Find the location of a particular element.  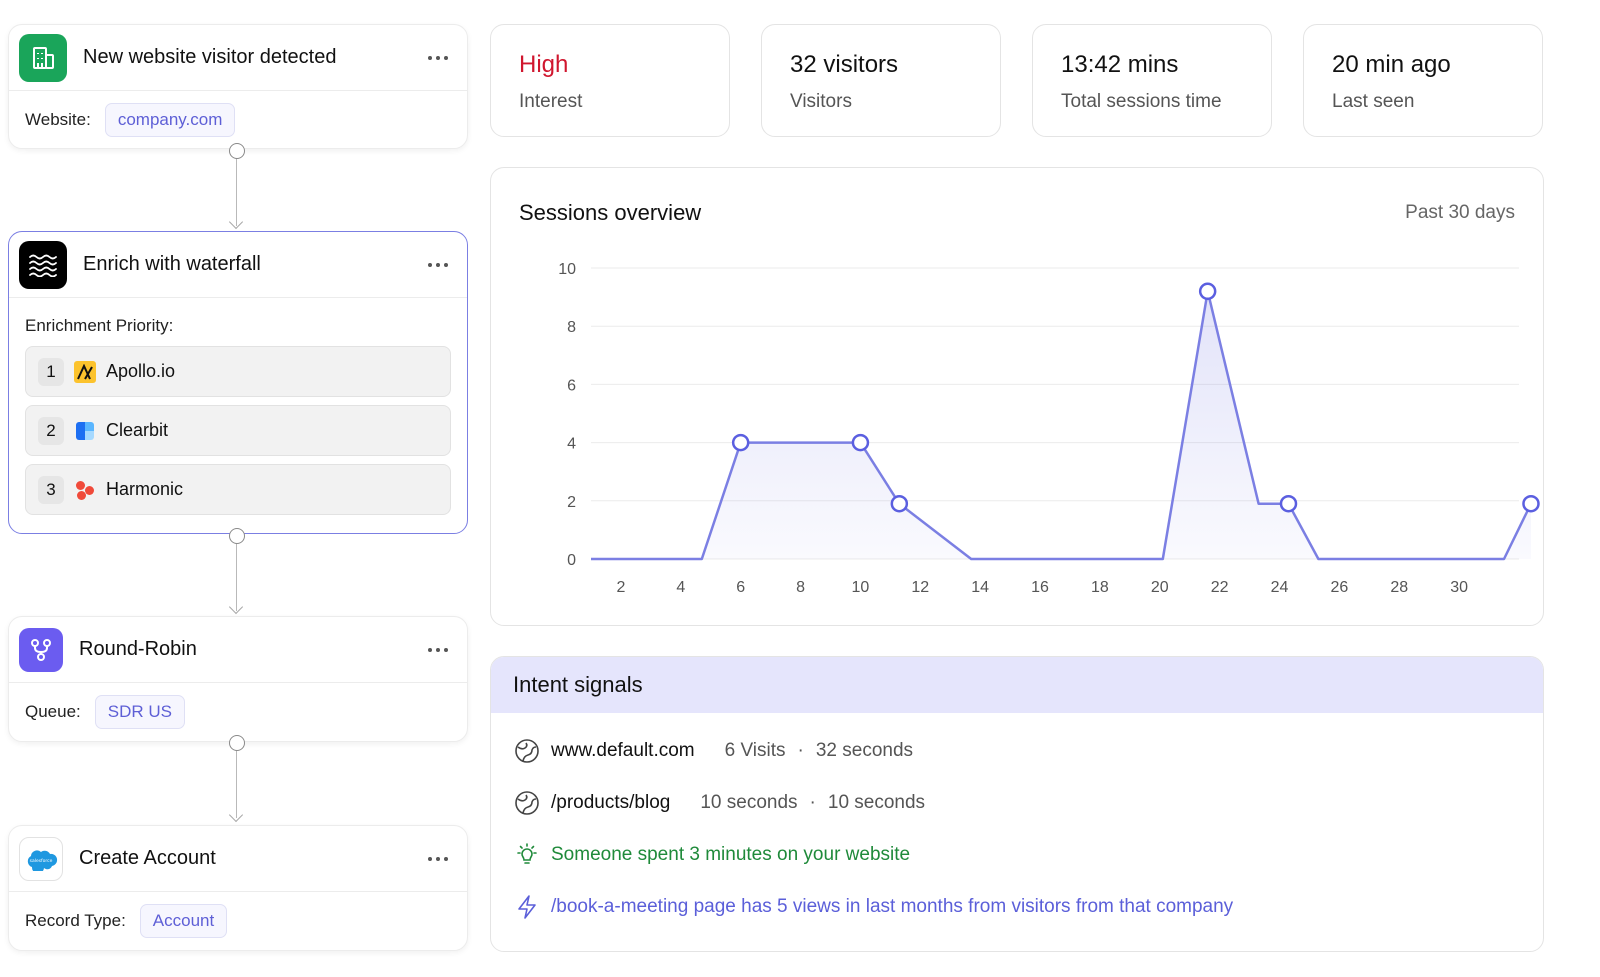

provider-name: Clearbit is located at coordinates (137, 430).